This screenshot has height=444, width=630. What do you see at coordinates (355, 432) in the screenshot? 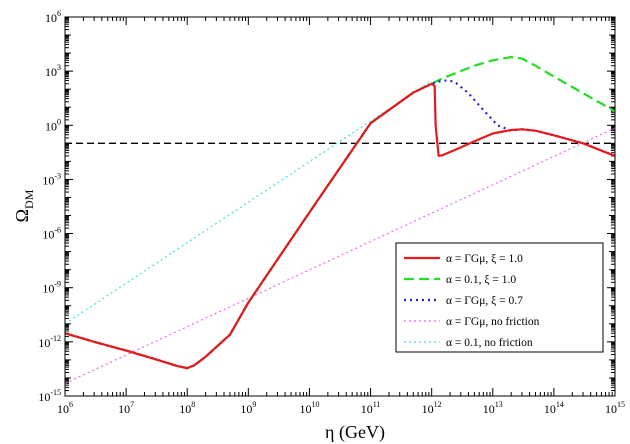
I see `x-axis-title: η (GeV)` at bounding box center [355, 432].